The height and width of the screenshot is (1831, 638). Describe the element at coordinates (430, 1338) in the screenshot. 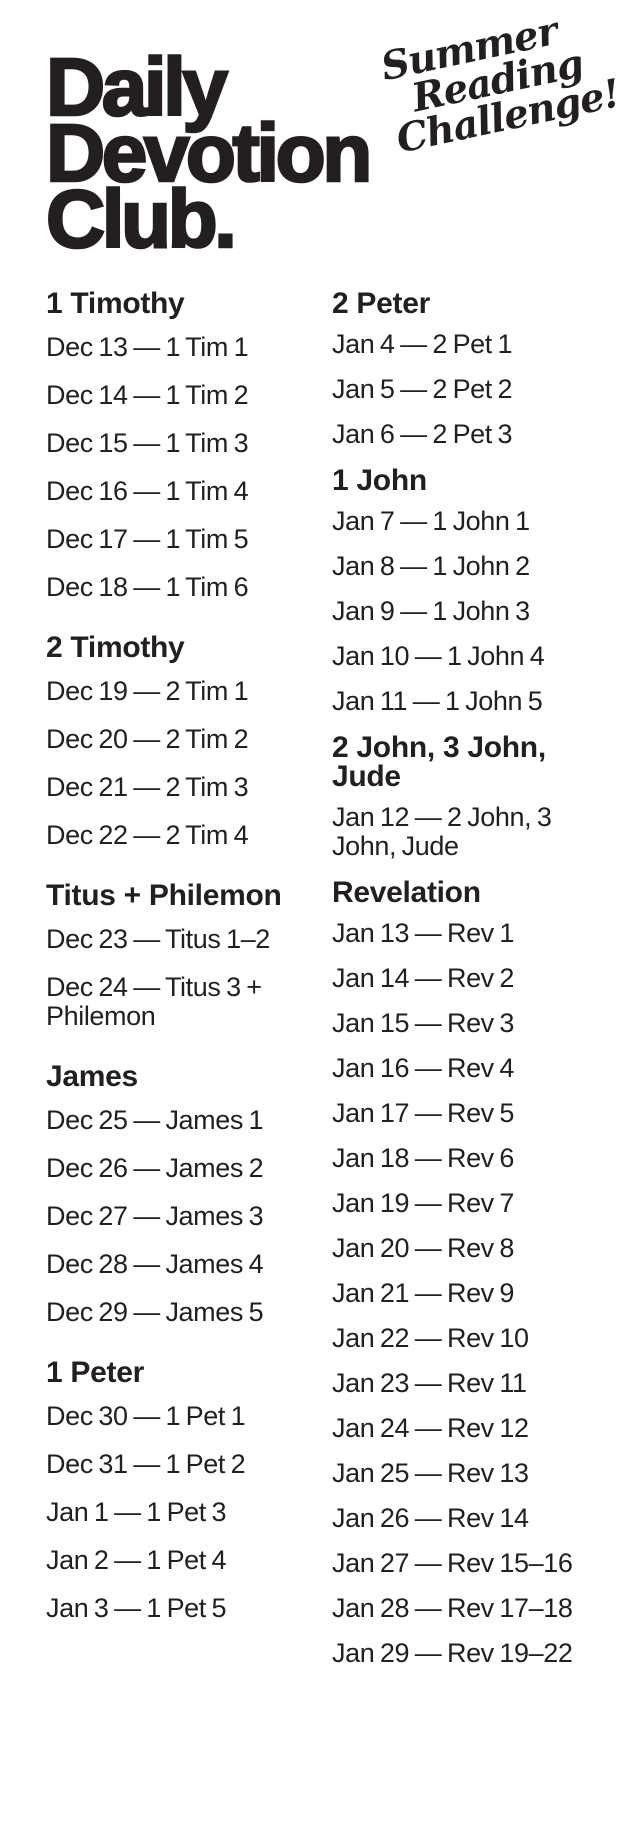

I see `reading-entry: Jan 22 — Rev 10` at that location.